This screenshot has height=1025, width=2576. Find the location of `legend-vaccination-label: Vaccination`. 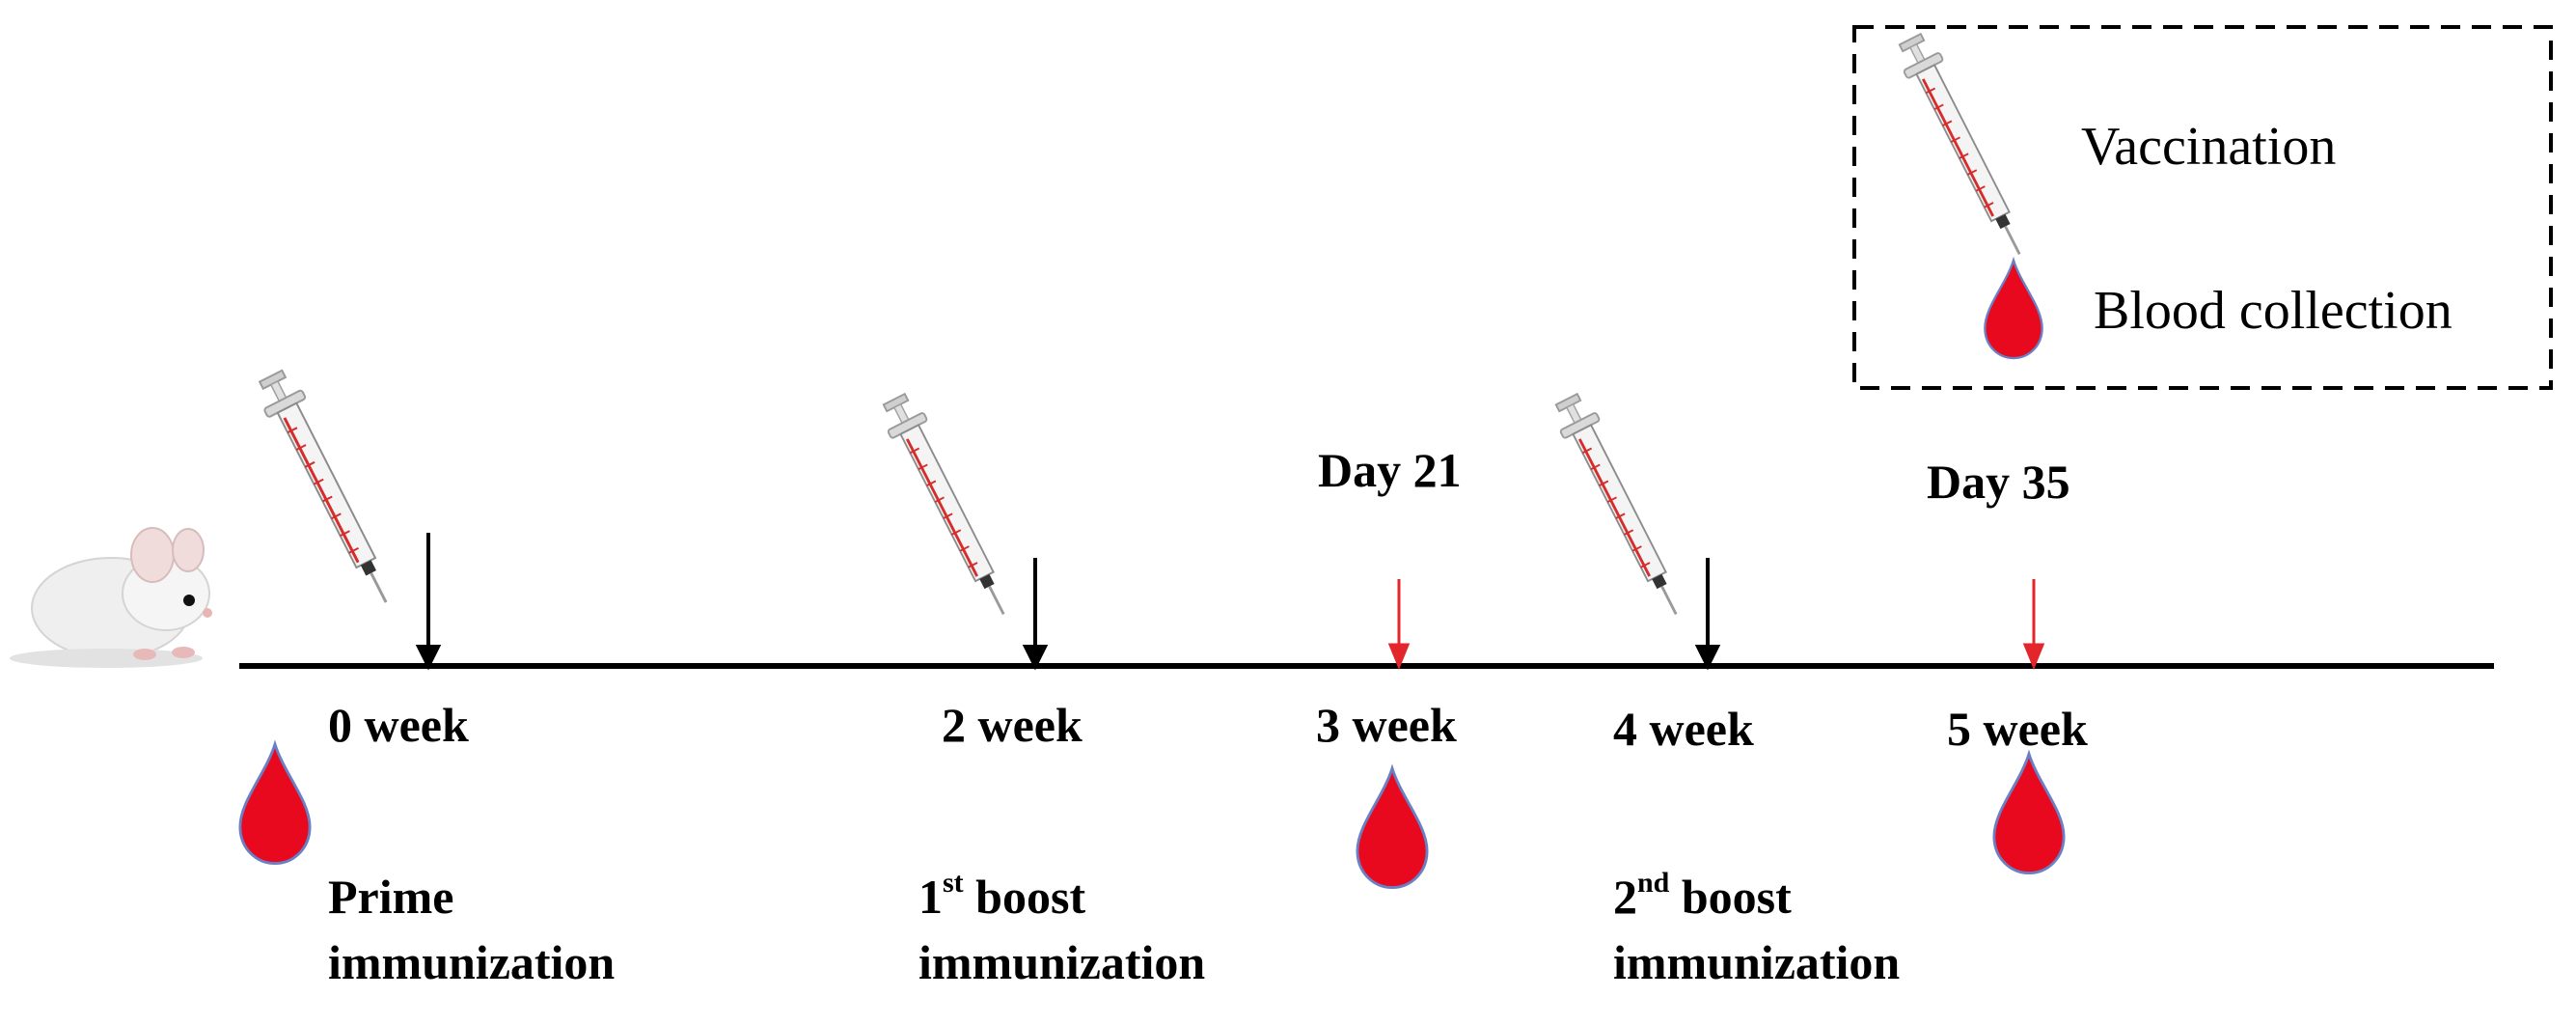

legend-vaccination-label: Vaccination is located at coordinates (2209, 147).